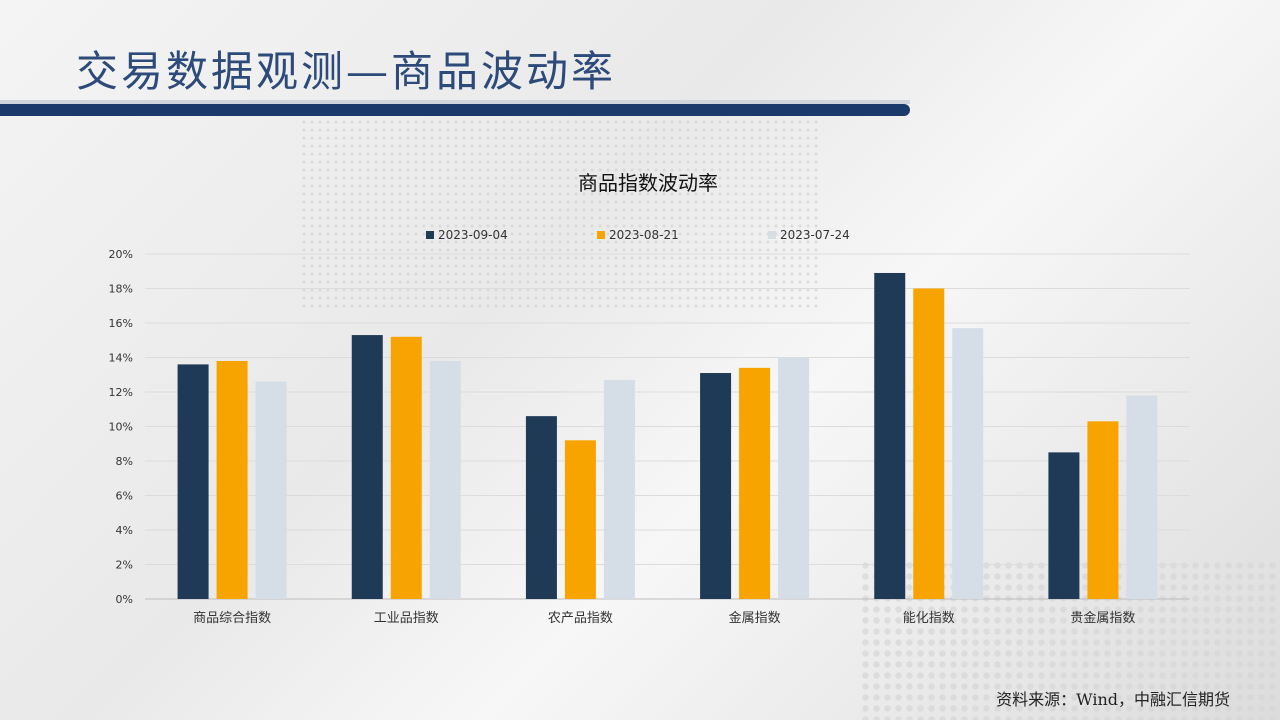 The image size is (1280, 720). Describe the element at coordinates (1113, 699) in the screenshot. I see `source-note: 资料来源：Wind，中融汇信期货` at that location.